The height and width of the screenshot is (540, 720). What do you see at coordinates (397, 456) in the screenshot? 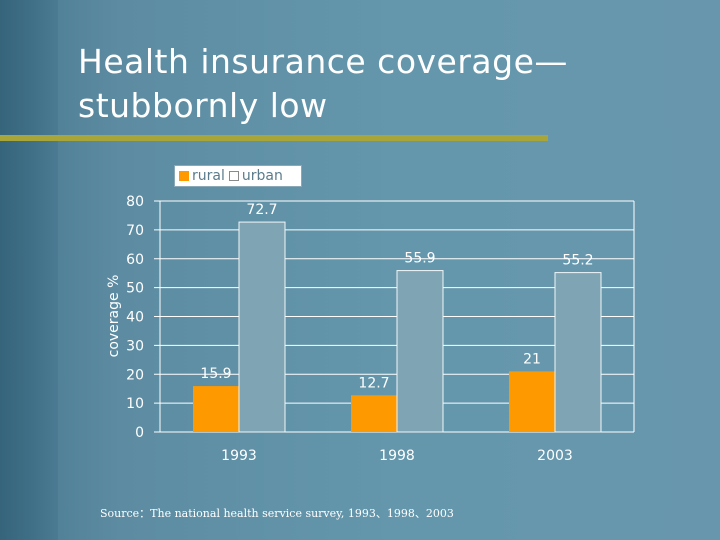
I see `x-tick-label: 1998` at bounding box center [397, 456].